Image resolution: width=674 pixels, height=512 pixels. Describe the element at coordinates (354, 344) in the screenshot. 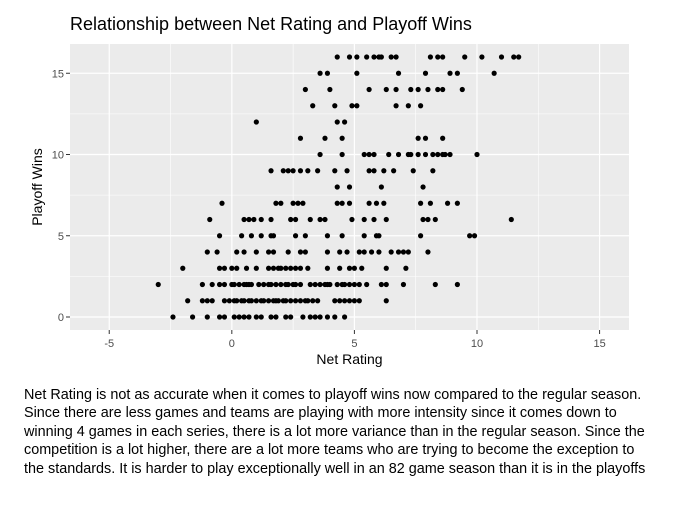

I see `x-tick-label: 5` at that location.